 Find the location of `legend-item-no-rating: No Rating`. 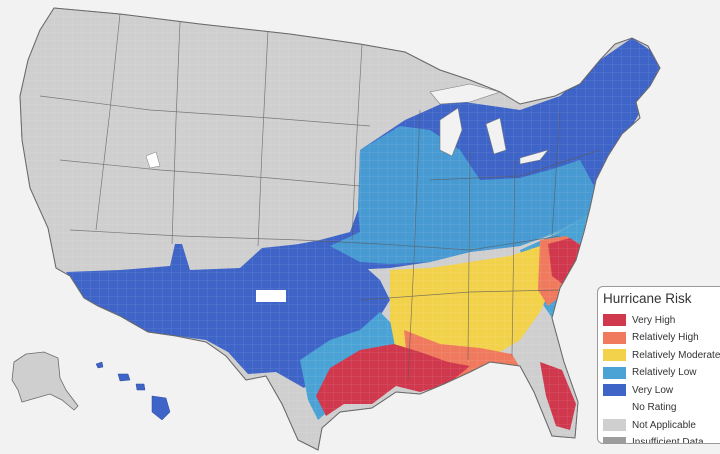

legend-item-no-rating: No Rating is located at coordinates (661, 408).